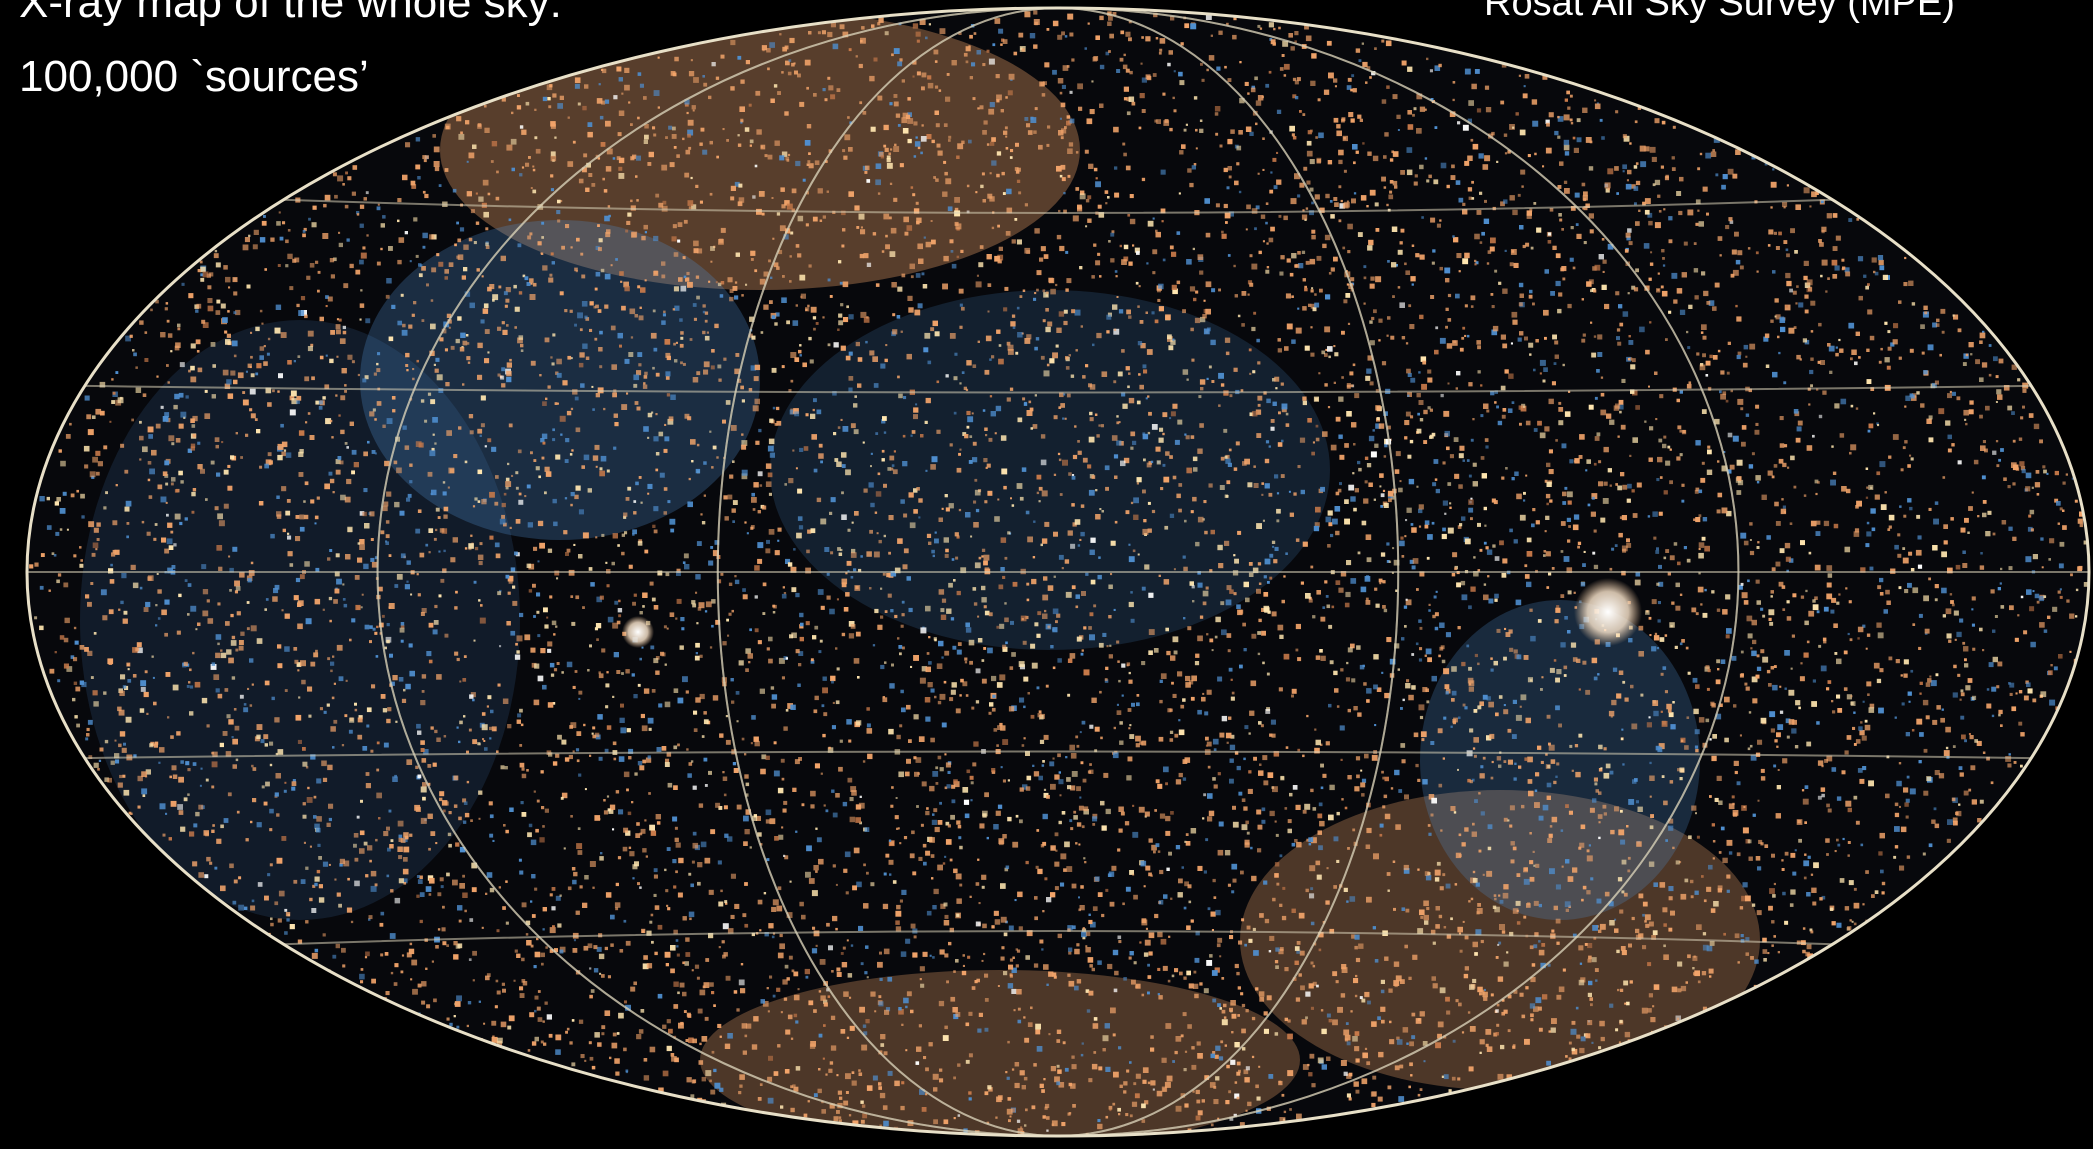 The height and width of the screenshot is (1149, 2093). Describe the element at coordinates (290, 13) in the screenshot. I see `caption-title: X-ray map of the whole sky:` at that location.